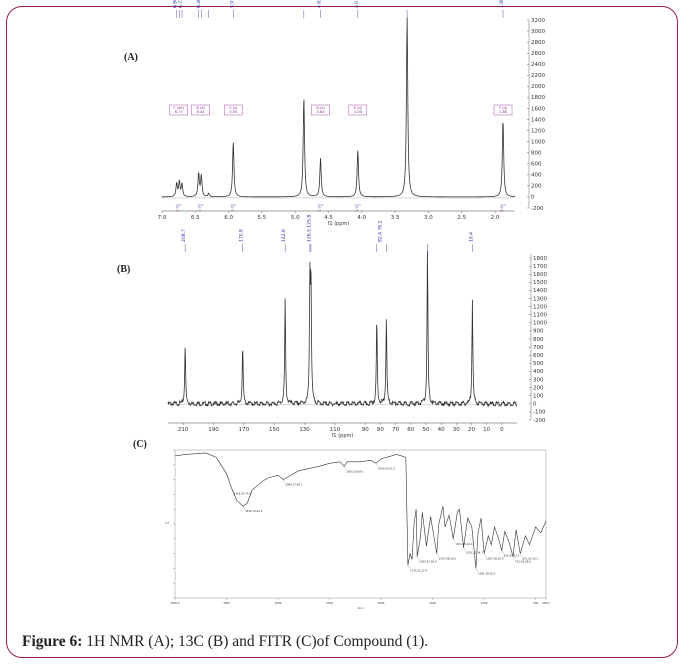 The image size is (686, 666). Describe the element at coordinates (183, 430) in the screenshot. I see `x-tick-label: 210` at that location.